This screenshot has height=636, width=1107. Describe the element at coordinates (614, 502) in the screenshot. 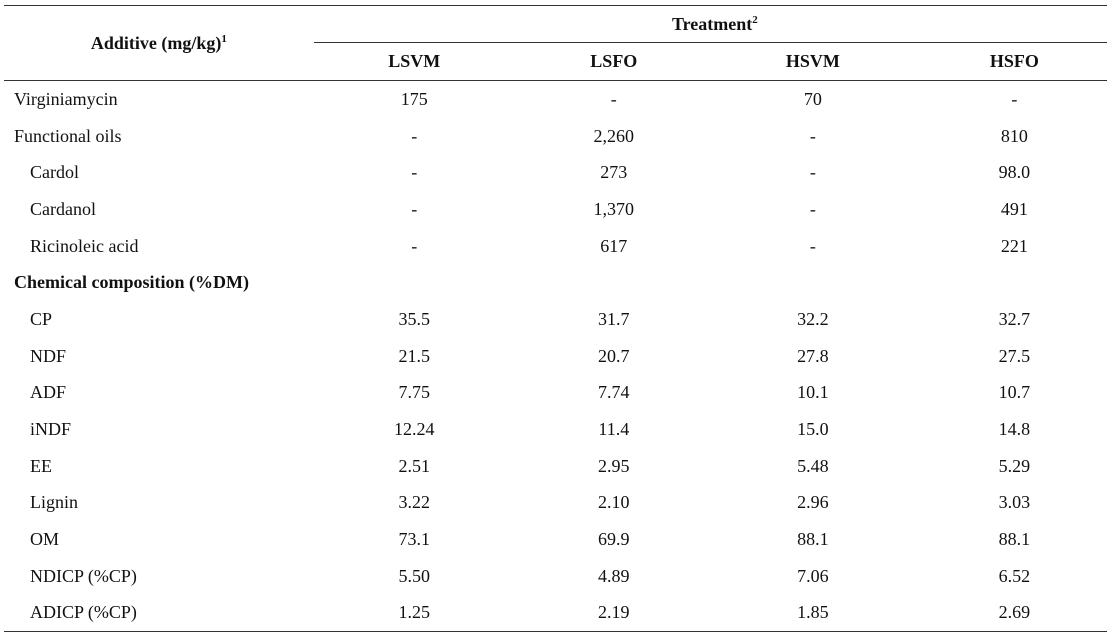

I see `table-cell: 2.10` at that location.